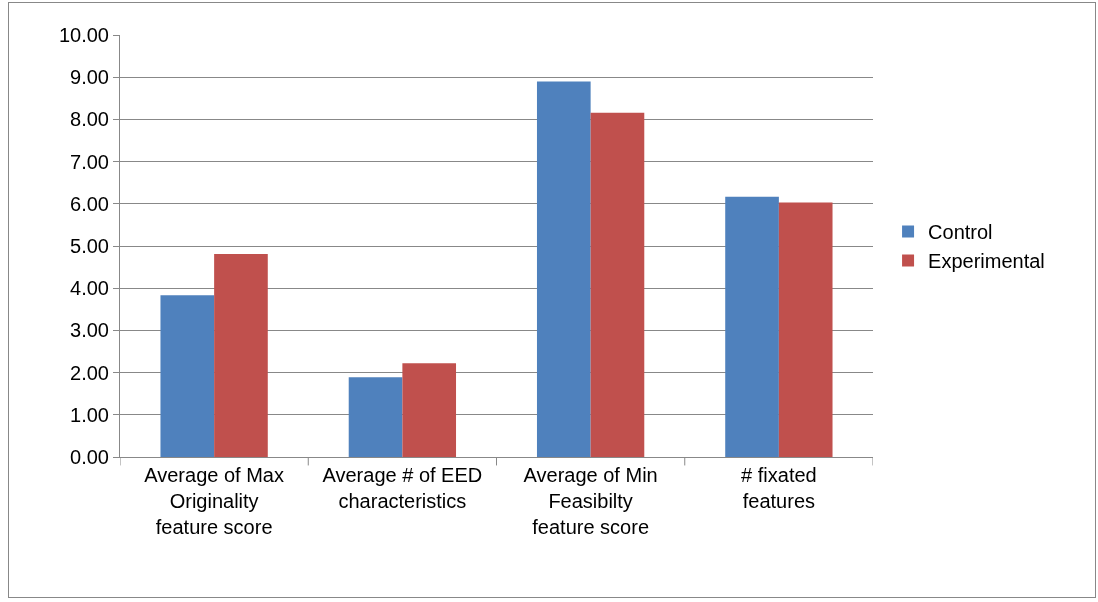  I want to click on y-tick-label: 4.00, so click(89, 288).